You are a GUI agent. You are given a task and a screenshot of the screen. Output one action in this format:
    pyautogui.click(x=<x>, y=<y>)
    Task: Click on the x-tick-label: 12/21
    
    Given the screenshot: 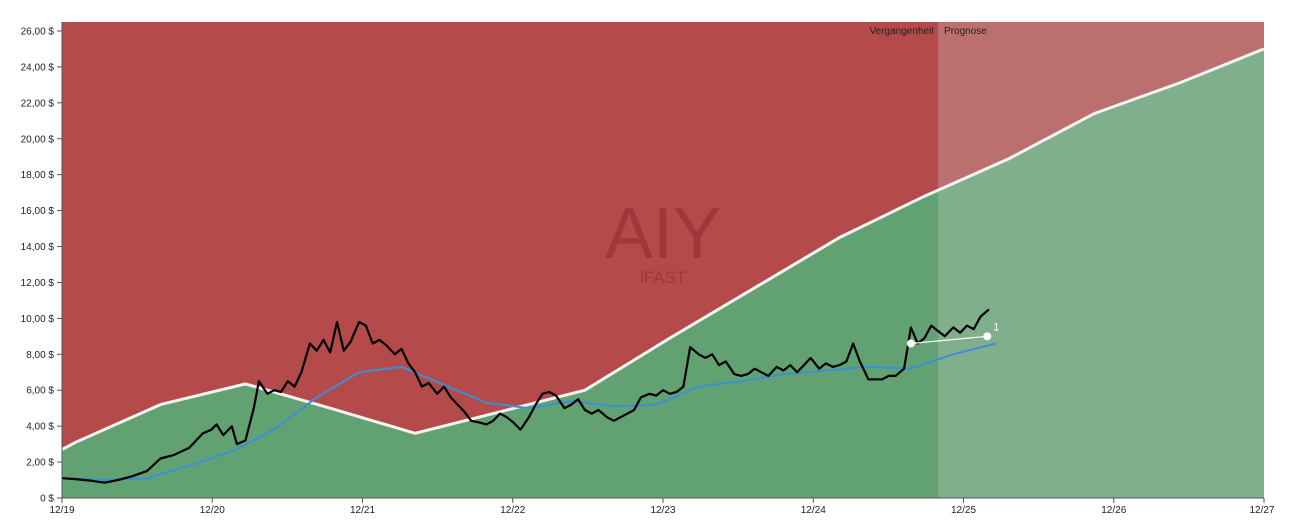 What is the action you would take?
    pyautogui.click(x=362, y=510)
    